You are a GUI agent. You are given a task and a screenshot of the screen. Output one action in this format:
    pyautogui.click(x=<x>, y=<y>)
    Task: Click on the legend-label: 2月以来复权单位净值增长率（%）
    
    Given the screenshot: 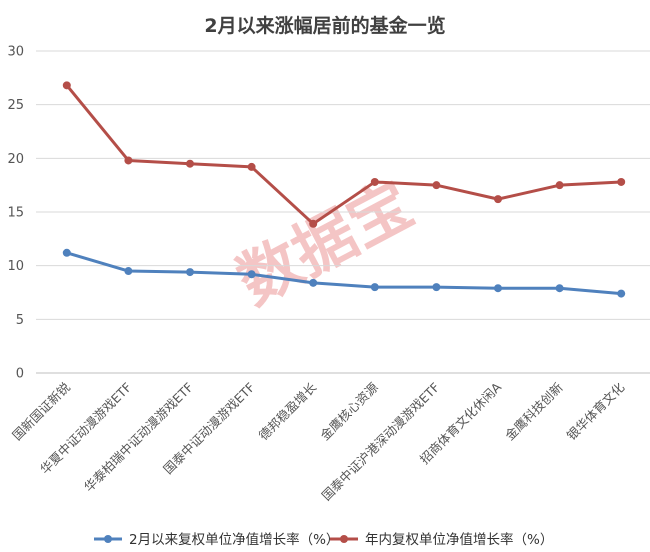 What is the action you would take?
    pyautogui.click(x=234, y=539)
    